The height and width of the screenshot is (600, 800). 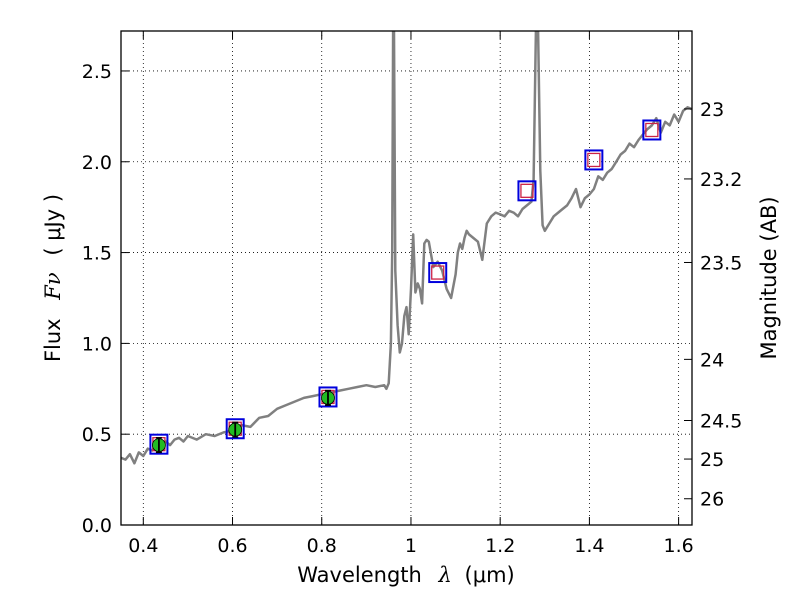 What do you see at coordinates (97, 344) in the screenshot?
I see `y-tick-label: 1.0` at bounding box center [97, 344].